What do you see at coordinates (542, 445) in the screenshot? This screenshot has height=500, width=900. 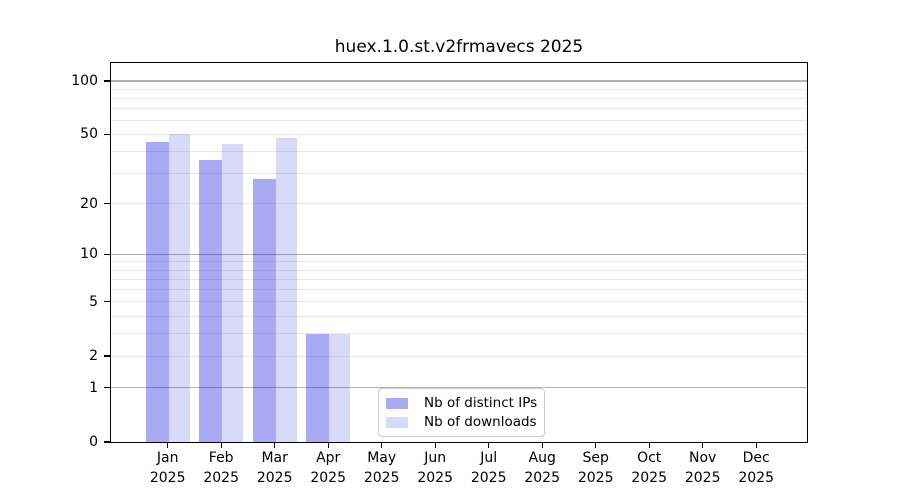 I see `x-tick-mark-aug` at bounding box center [542, 445].